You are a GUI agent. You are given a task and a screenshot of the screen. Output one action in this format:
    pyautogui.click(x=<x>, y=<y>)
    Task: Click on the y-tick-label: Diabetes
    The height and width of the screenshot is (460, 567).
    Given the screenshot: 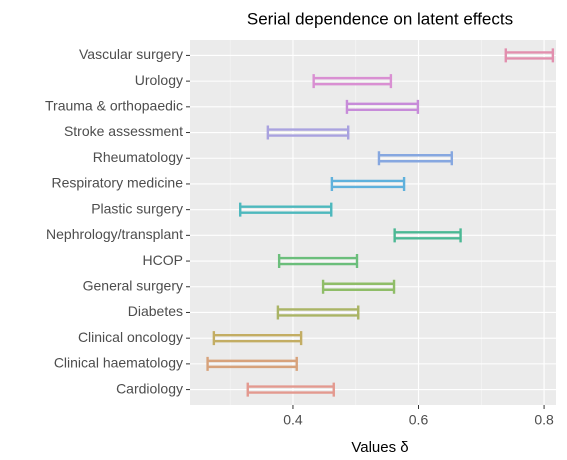 What is the action you would take?
    pyautogui.click(x=155, y=311)
    